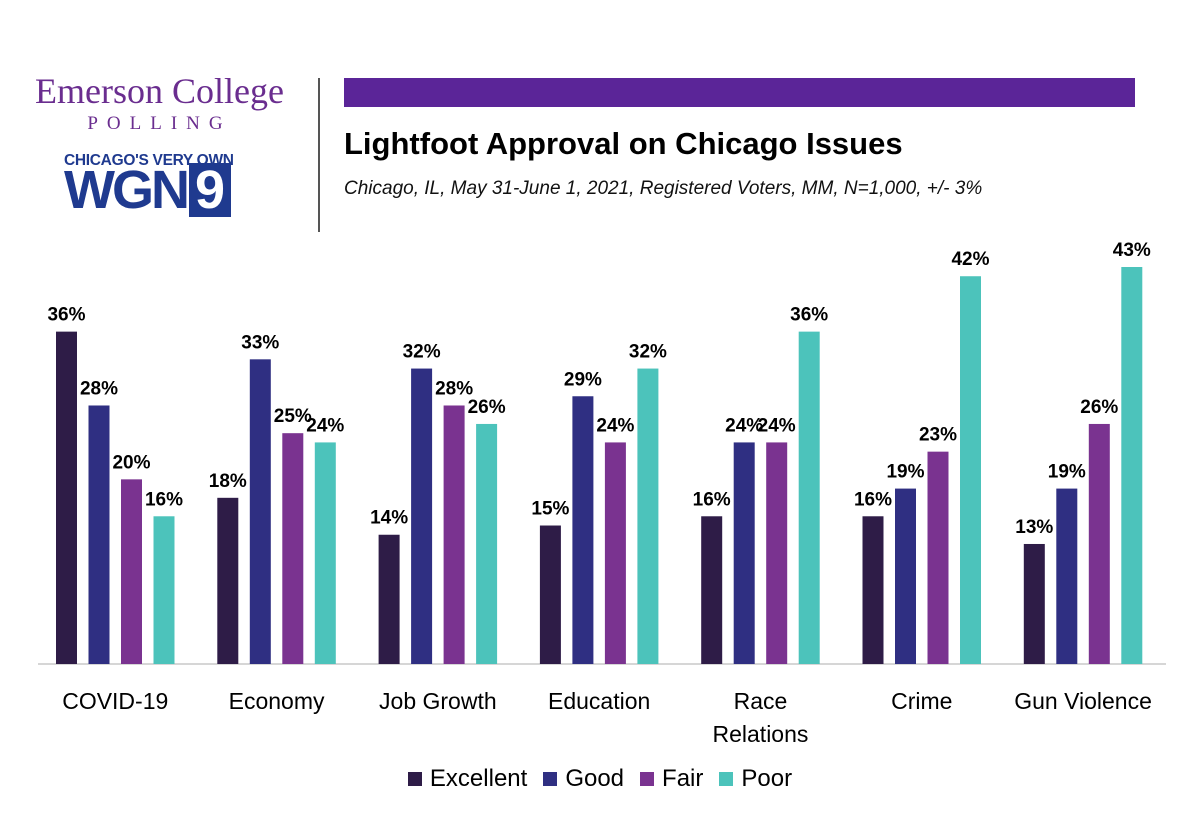 Image resolution: width=1200 pixels, height=831 pixels. Describe the element at coordinates (767, 778) in the screenshot. I see `legend-label: Poor` at that location.